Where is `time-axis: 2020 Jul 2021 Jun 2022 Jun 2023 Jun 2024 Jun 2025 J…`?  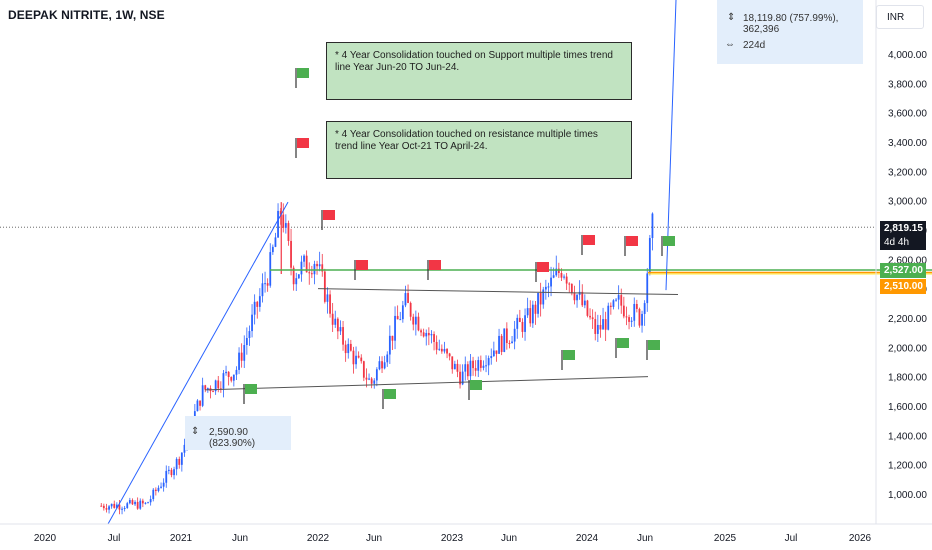
time-axis: 2020 Jul 2021 Jun 2022 Jun 2023 Jun 2024 Jun 2025 J… is located at coordinates (466, 533).